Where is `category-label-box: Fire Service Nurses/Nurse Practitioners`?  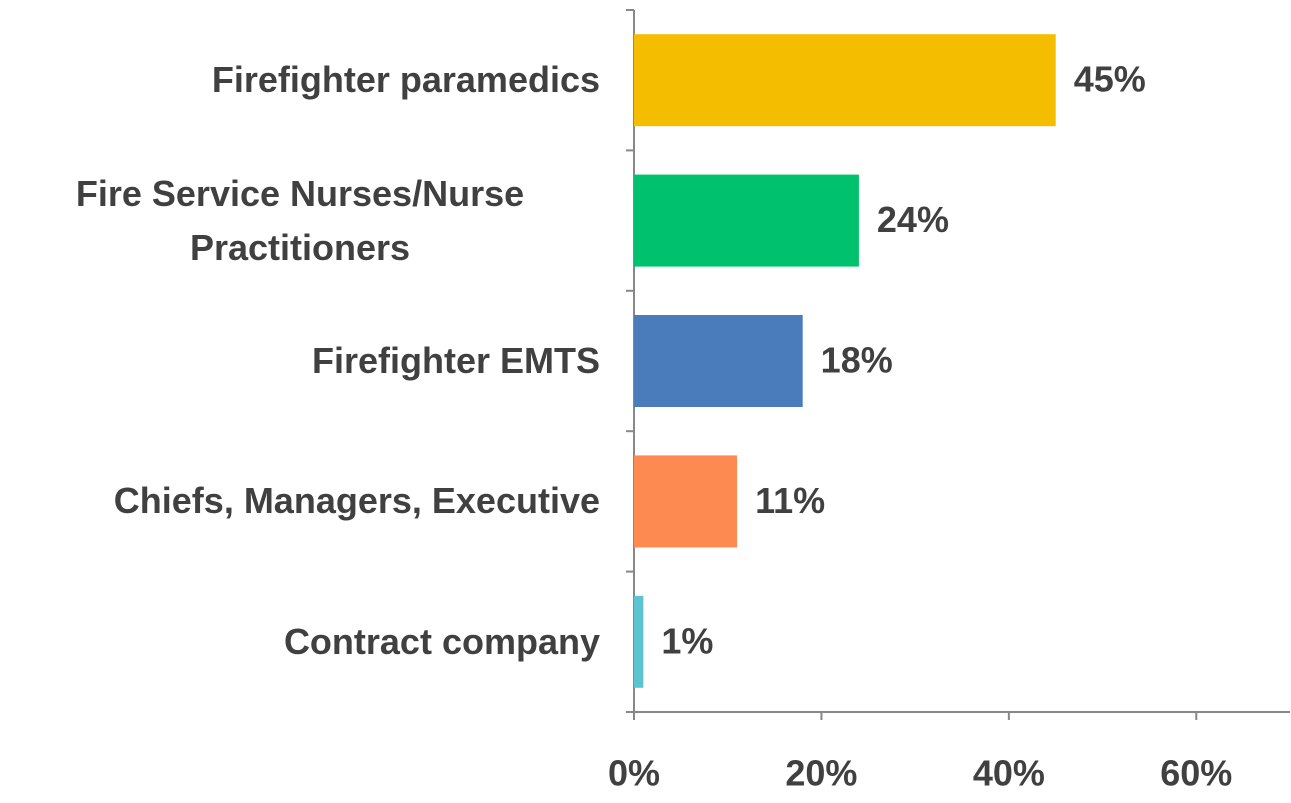 category-label-box: Fire Service Nurses/Nurse Practitioners is located at coordinates (300, 221).